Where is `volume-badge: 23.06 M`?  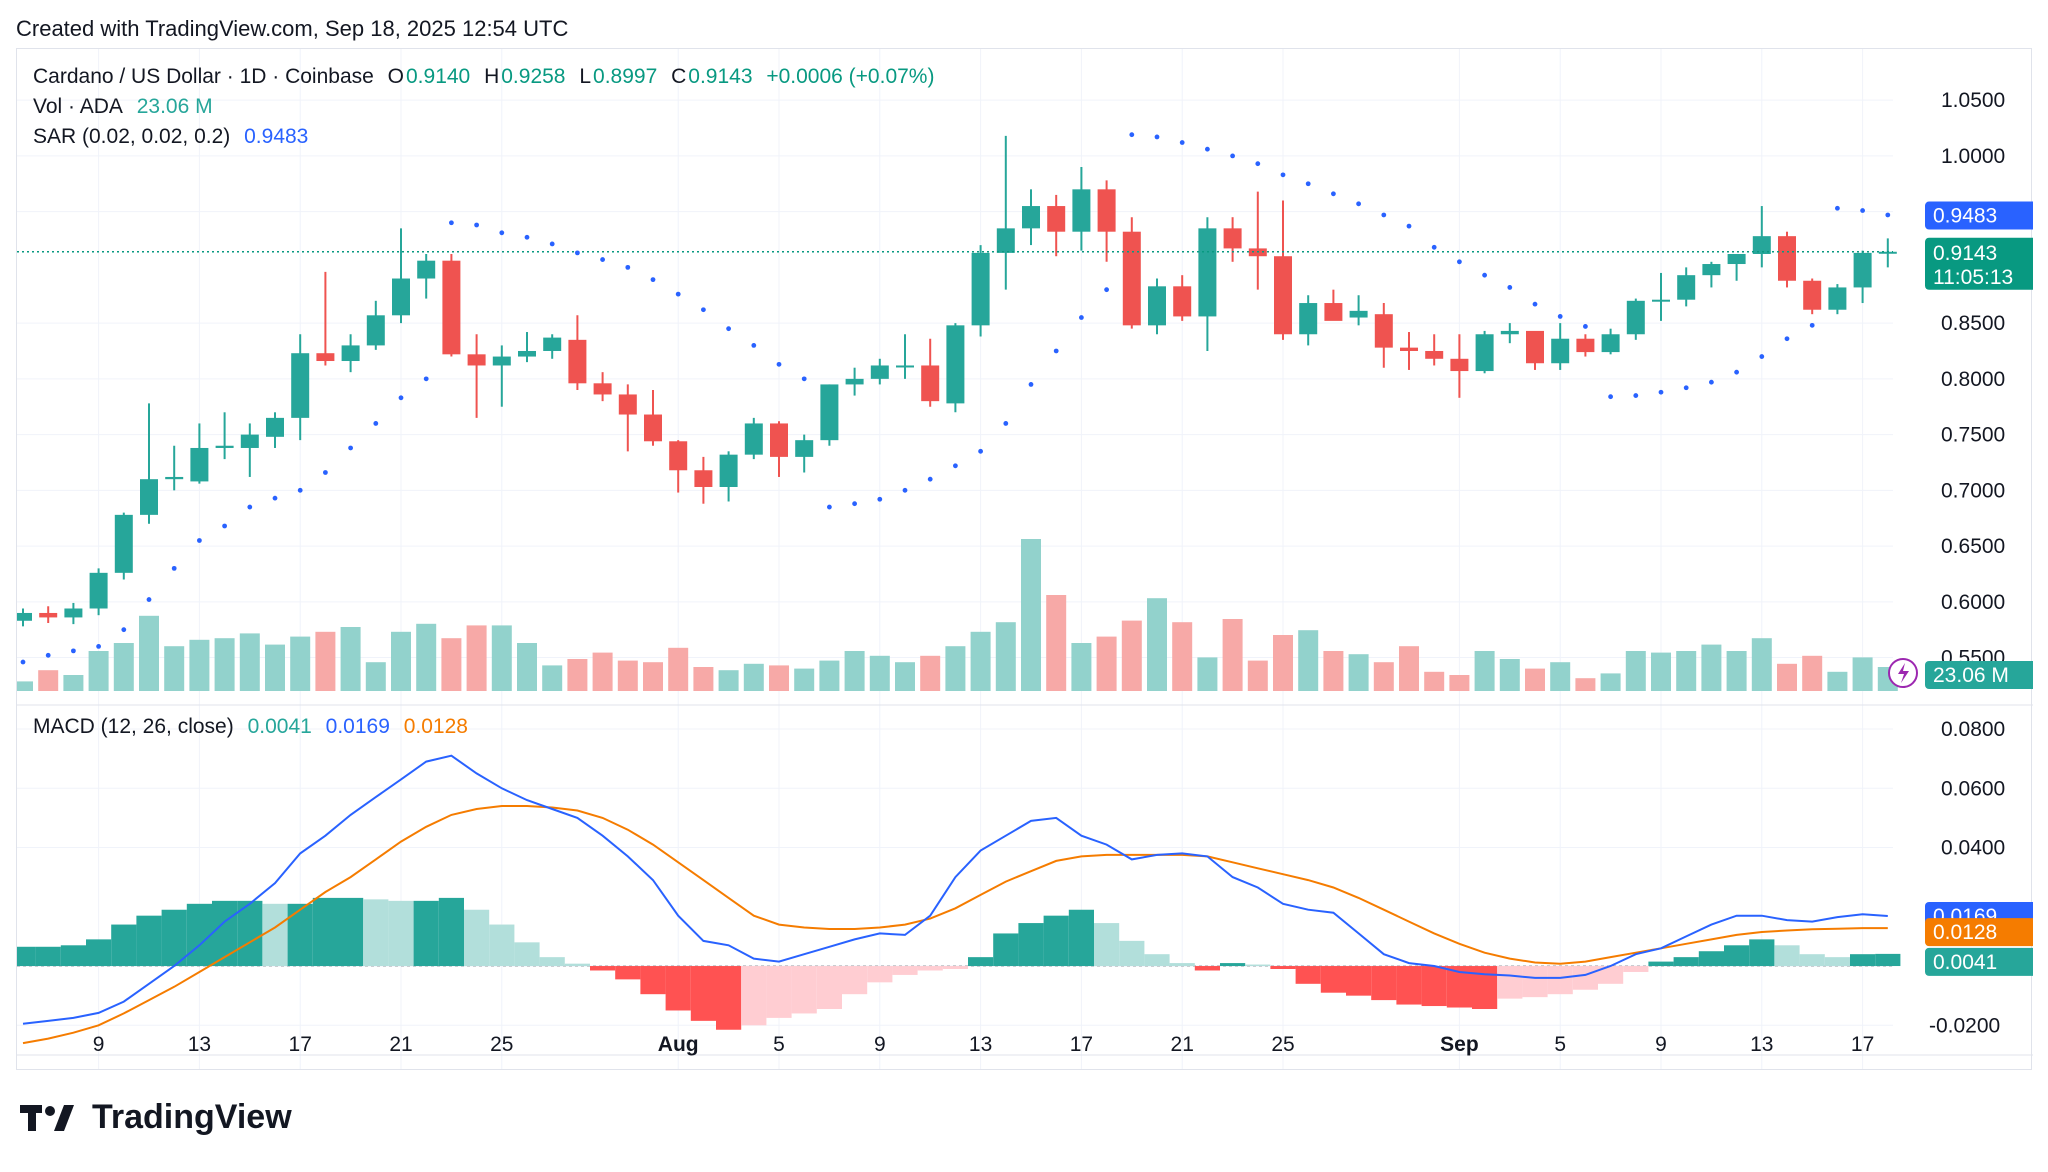 volume-badge: 23.06 M is located at coordinates (1971, 675).